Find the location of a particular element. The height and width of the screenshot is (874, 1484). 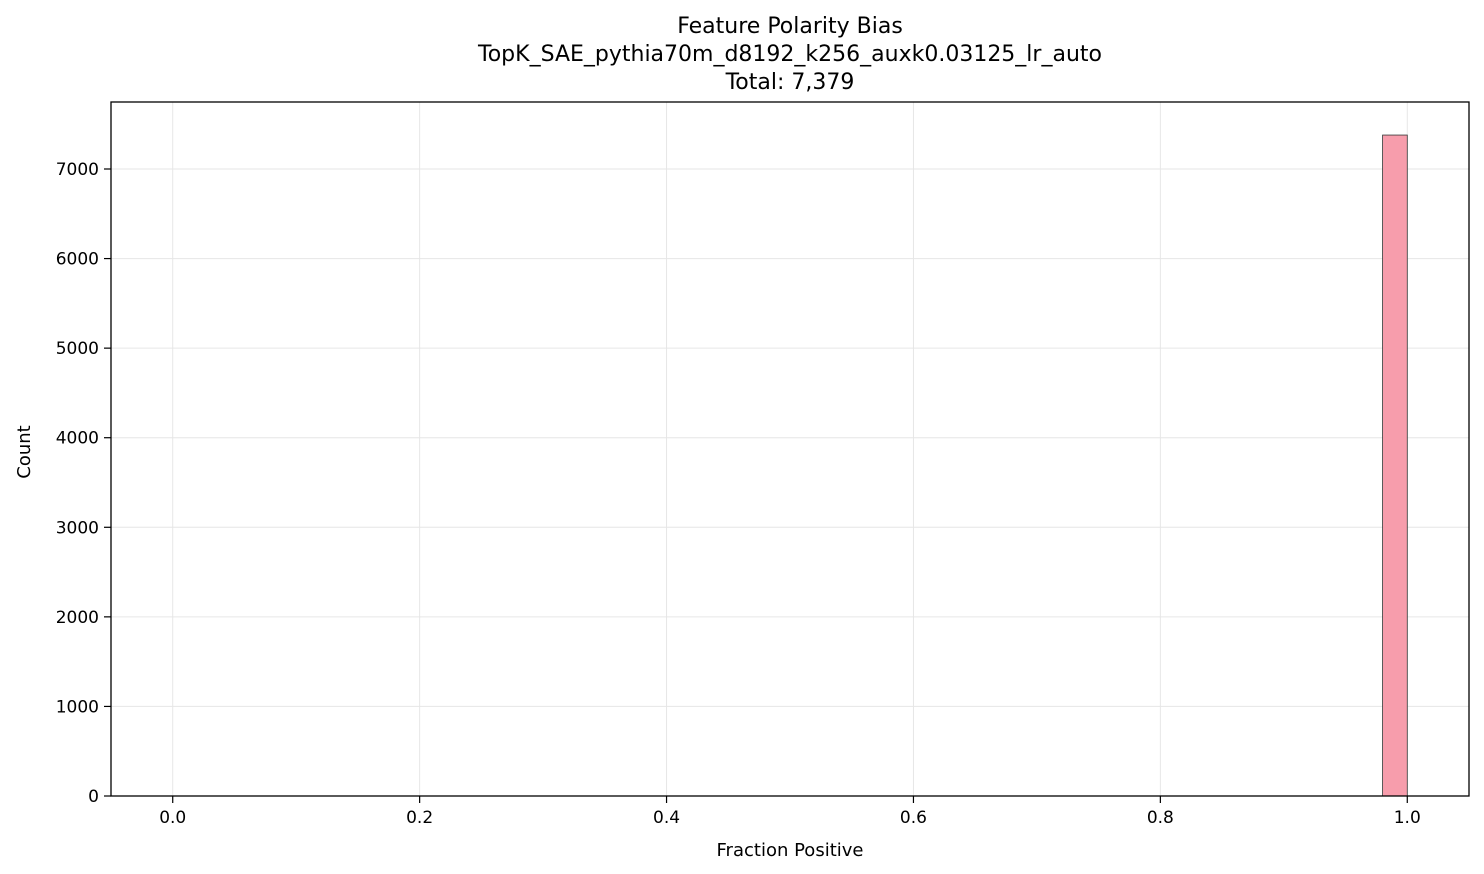

y-axis-label: Count is located at coordinates (24, 451).